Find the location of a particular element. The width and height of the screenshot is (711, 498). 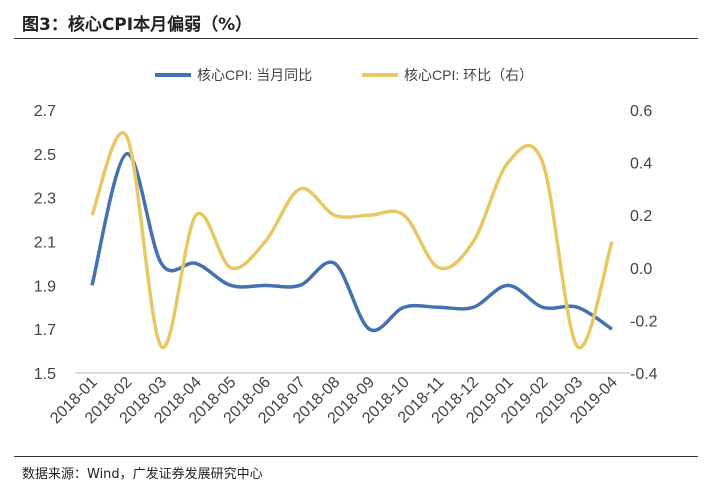

legend-label: 核心CPI: 环比（右） is located at coordinates (468, 75).